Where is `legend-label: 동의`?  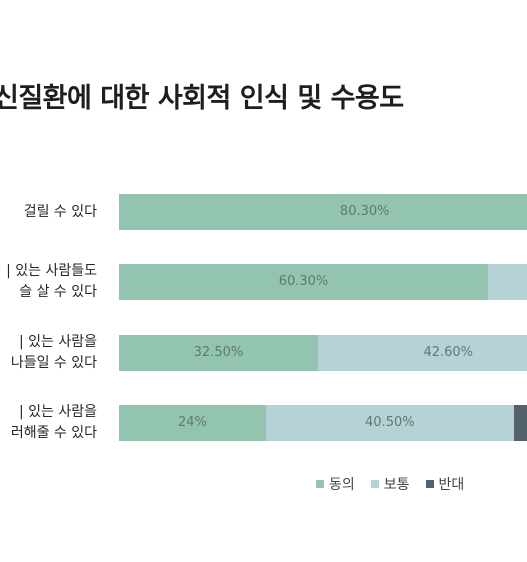
legend-label: 동의 is located at coordinates (342, 485).